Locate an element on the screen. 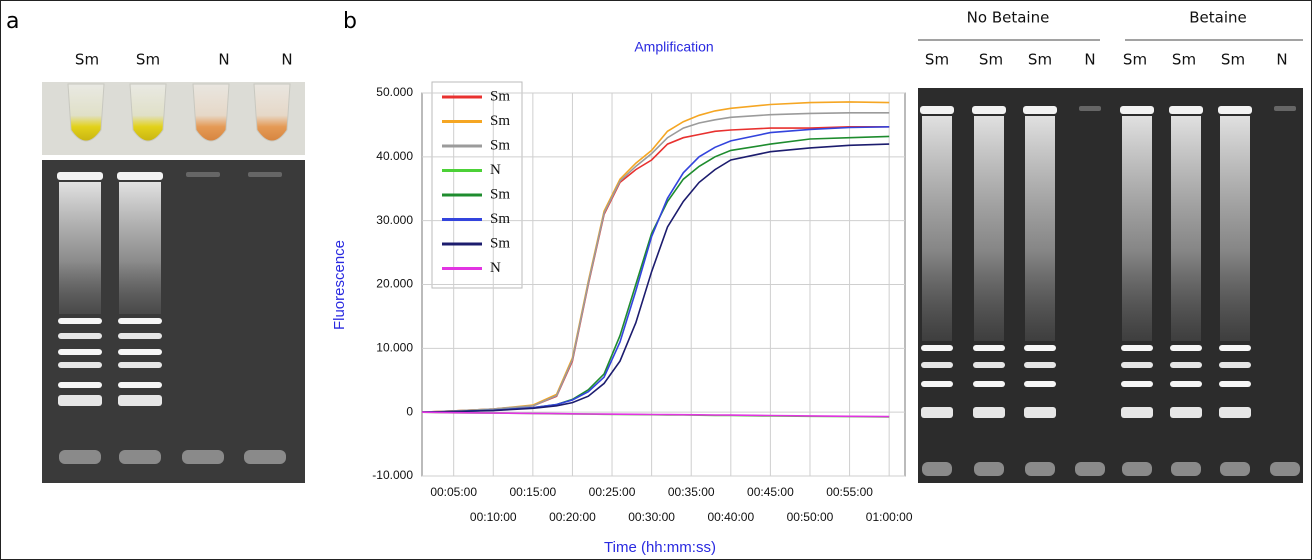 This screenshot has height=560, width=1312. x-tick-label: 00:10:00 is located at coordinates (493, 517).